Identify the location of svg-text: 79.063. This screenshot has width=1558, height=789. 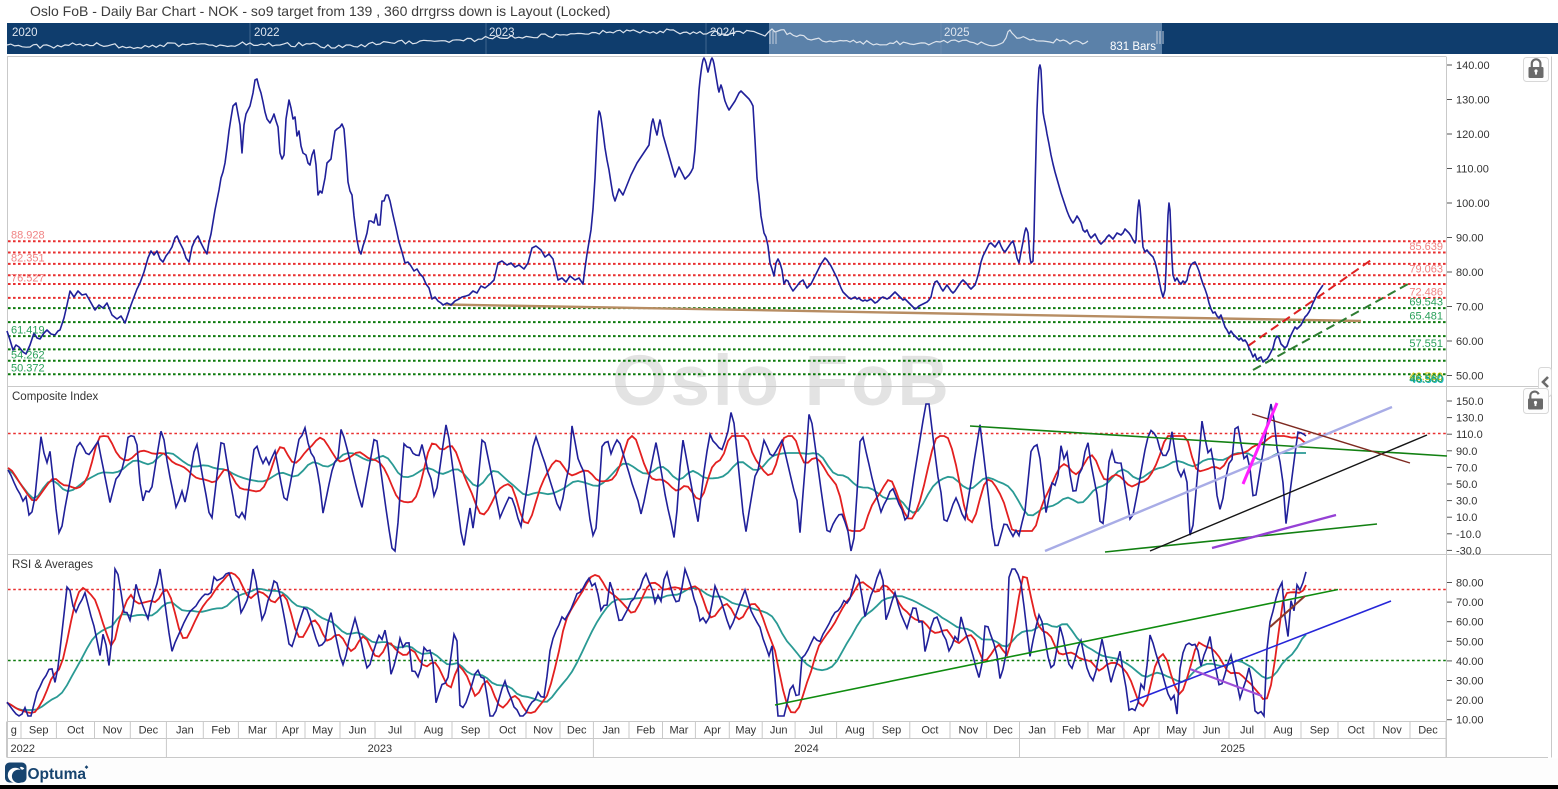
(1426, 270).